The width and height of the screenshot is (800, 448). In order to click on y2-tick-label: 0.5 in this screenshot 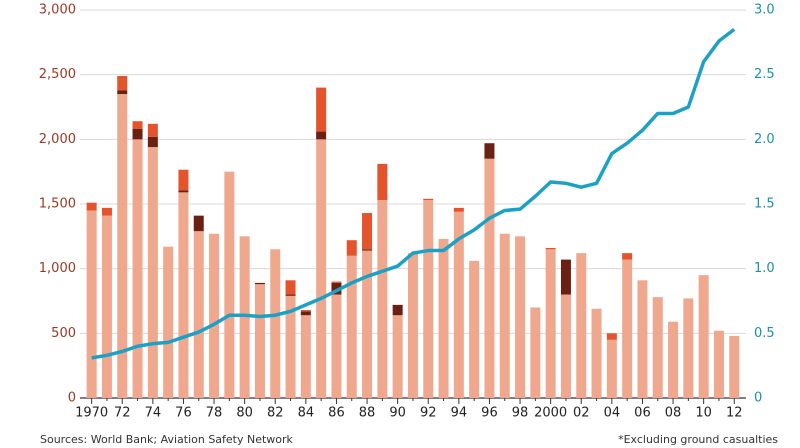, I will do `click(764, 333)`.